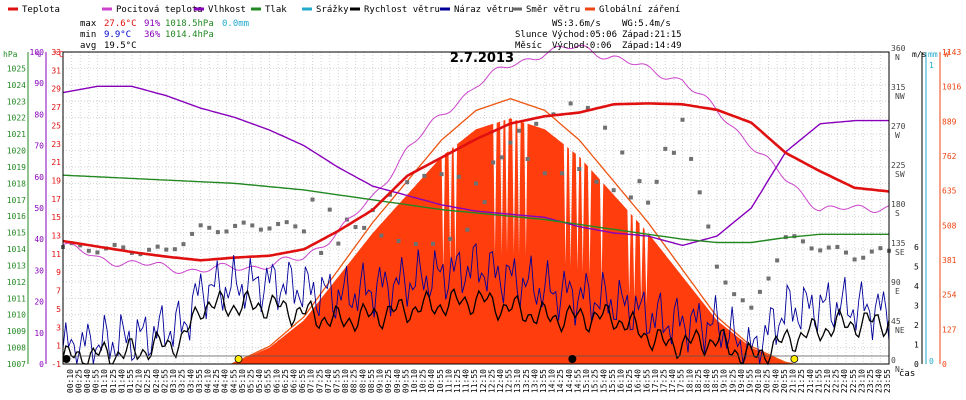 The height and width of the screenshot is (400, 966). I want to click on x-tick-label: 03:25, so click(182, 381).